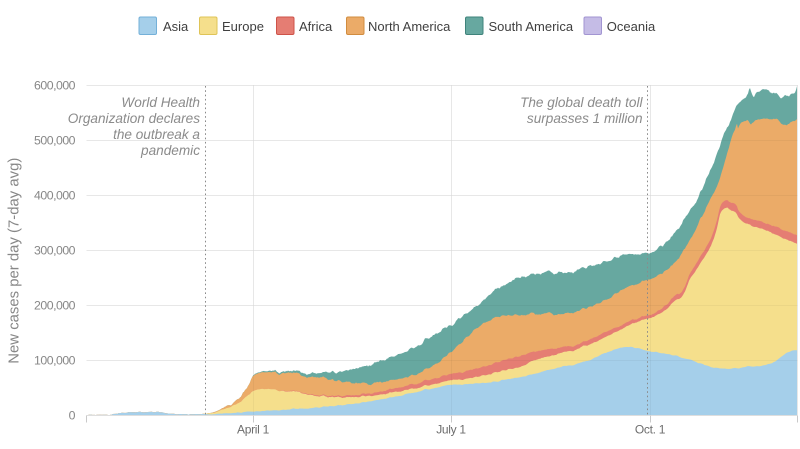  What do you see at coordinates (253, 430) in the screenshot?
I see `svg-text: April 1` at bounding box center [253, 430].